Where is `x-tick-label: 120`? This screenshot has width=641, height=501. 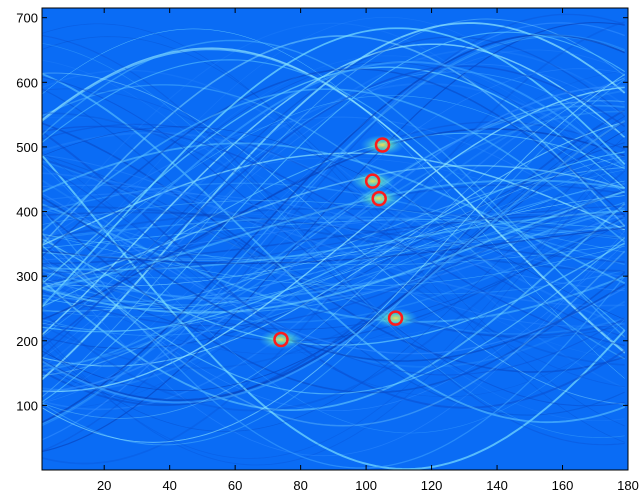 x-tick-label: 120 is located at coordinates (432, 485).